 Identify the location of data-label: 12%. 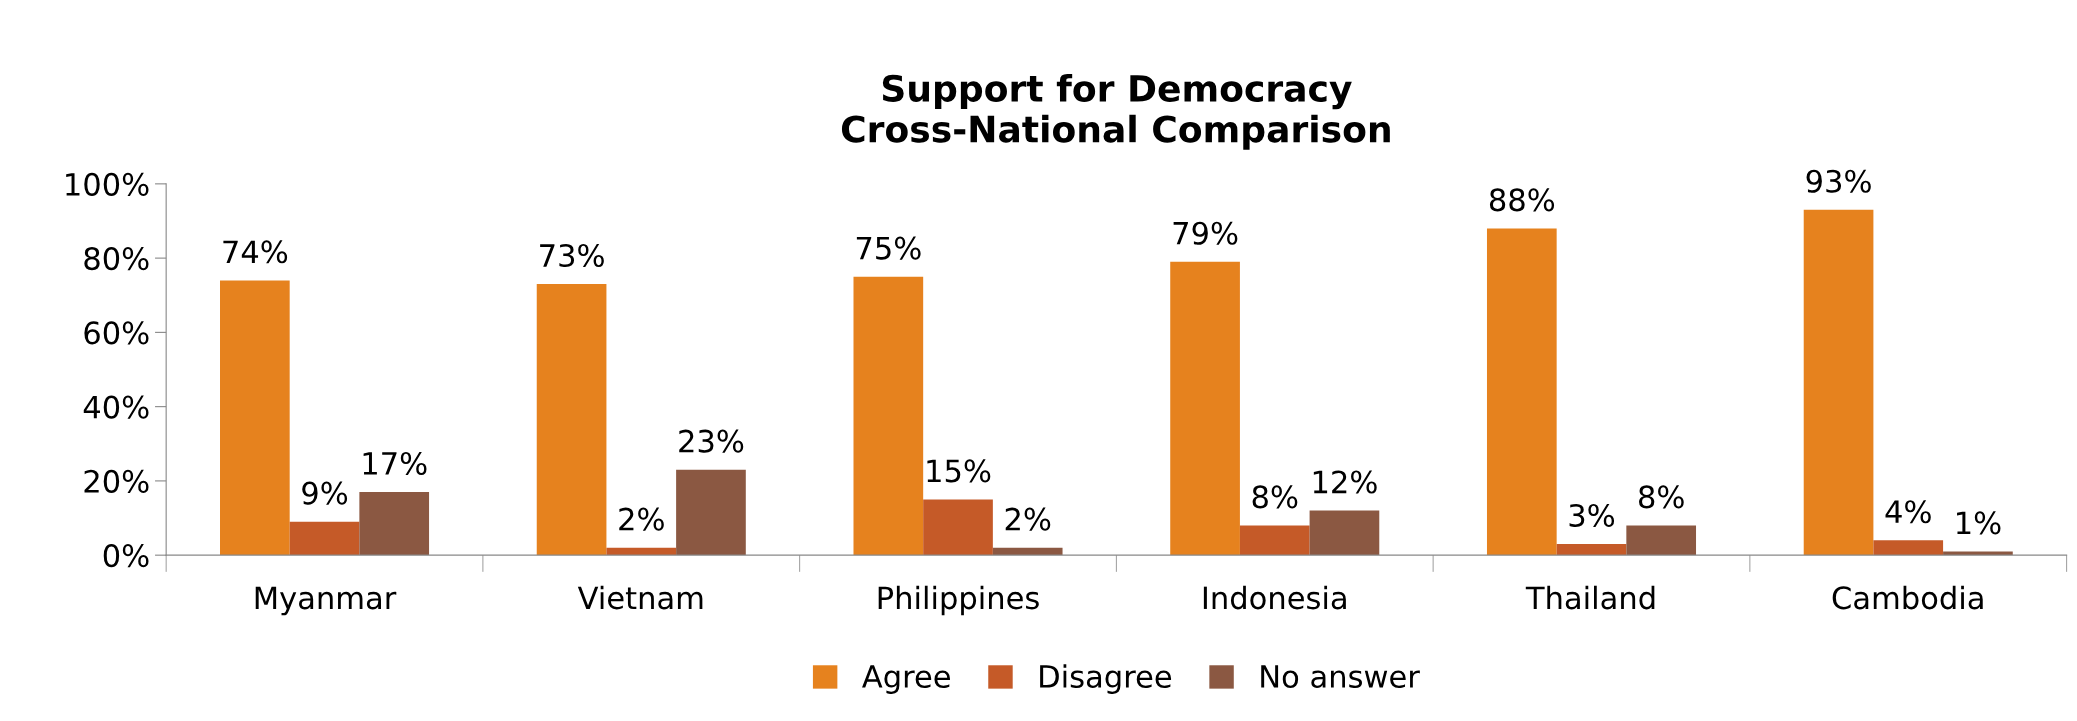
(1345, 482).